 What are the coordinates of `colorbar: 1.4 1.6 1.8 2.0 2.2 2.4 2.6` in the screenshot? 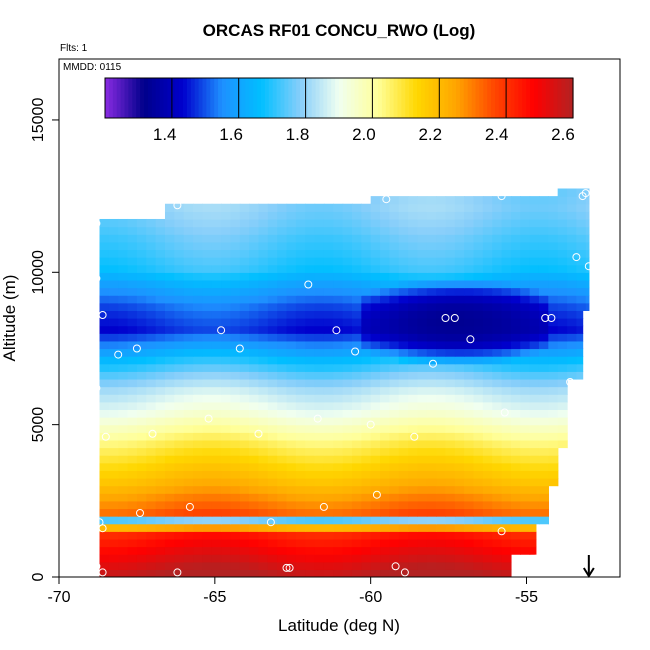 It's located at (339, 110).